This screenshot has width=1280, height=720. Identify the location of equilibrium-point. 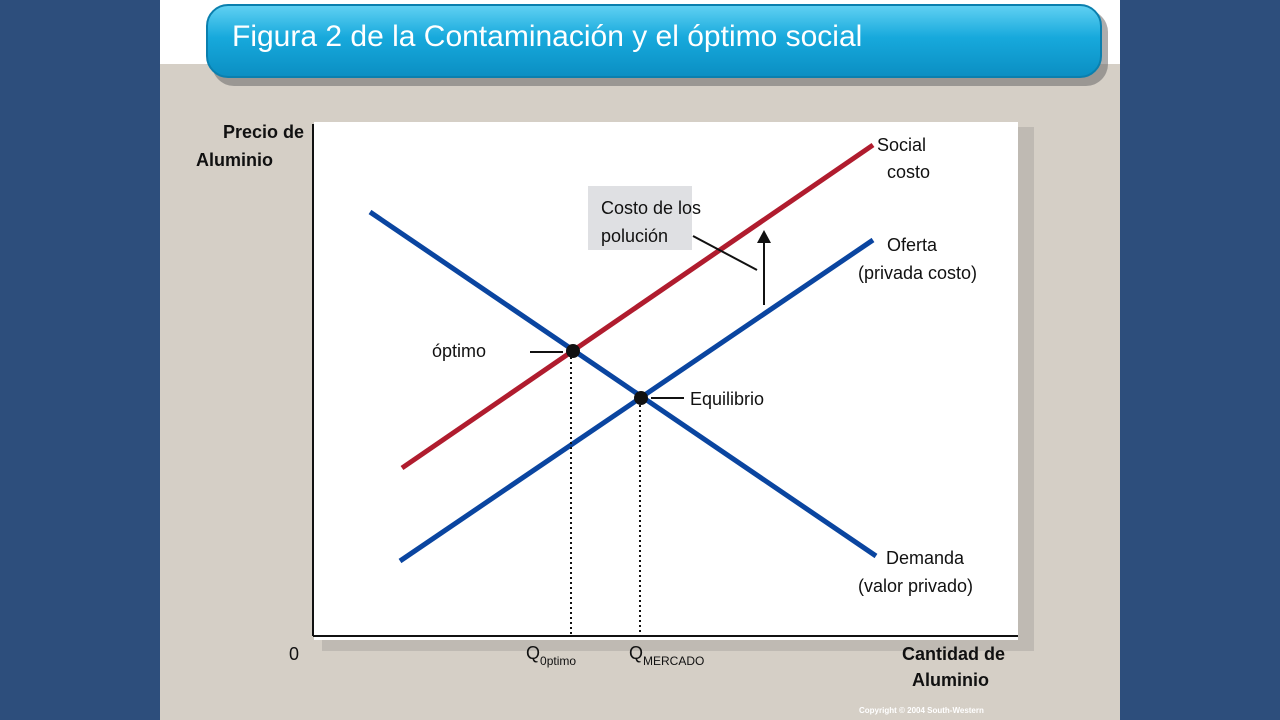
(641, 398).